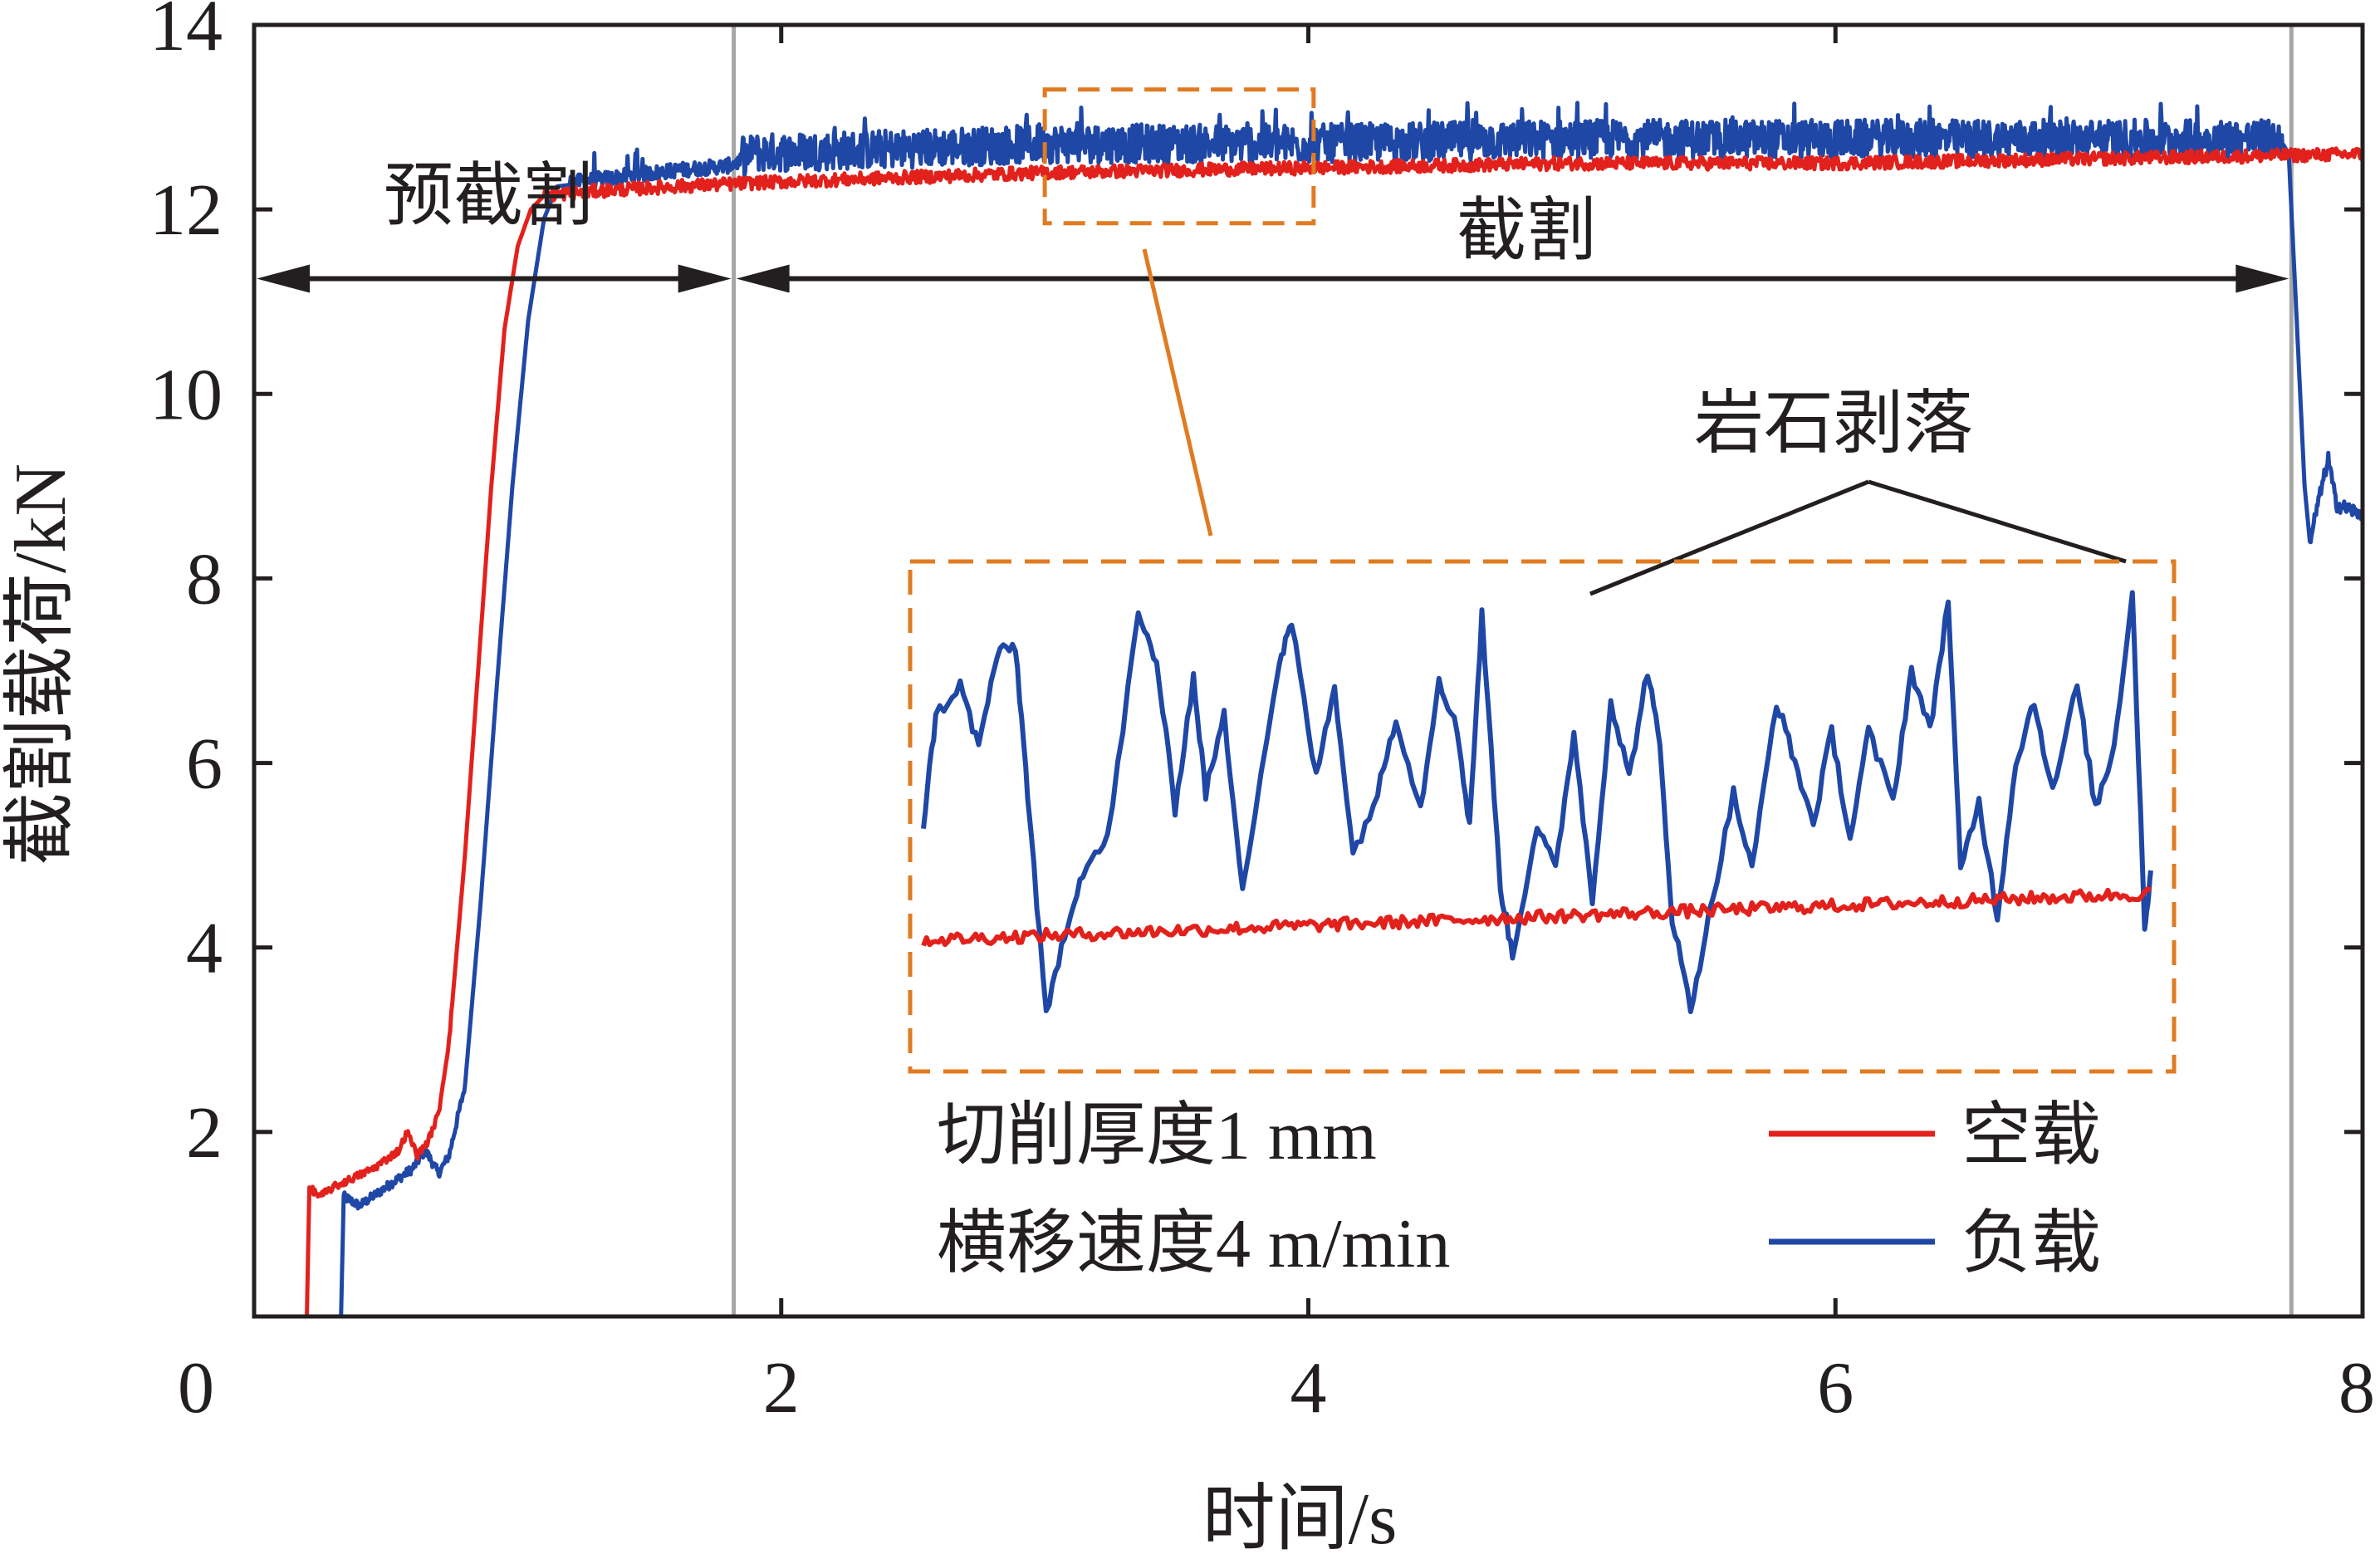 Image resolution: width=2380 pixels, height=1559 pixels. Describe the element at coordinates (1157, 1135) in the screenshot. I see `cut-thickness-note: 切削厚度1 mm` at that location.